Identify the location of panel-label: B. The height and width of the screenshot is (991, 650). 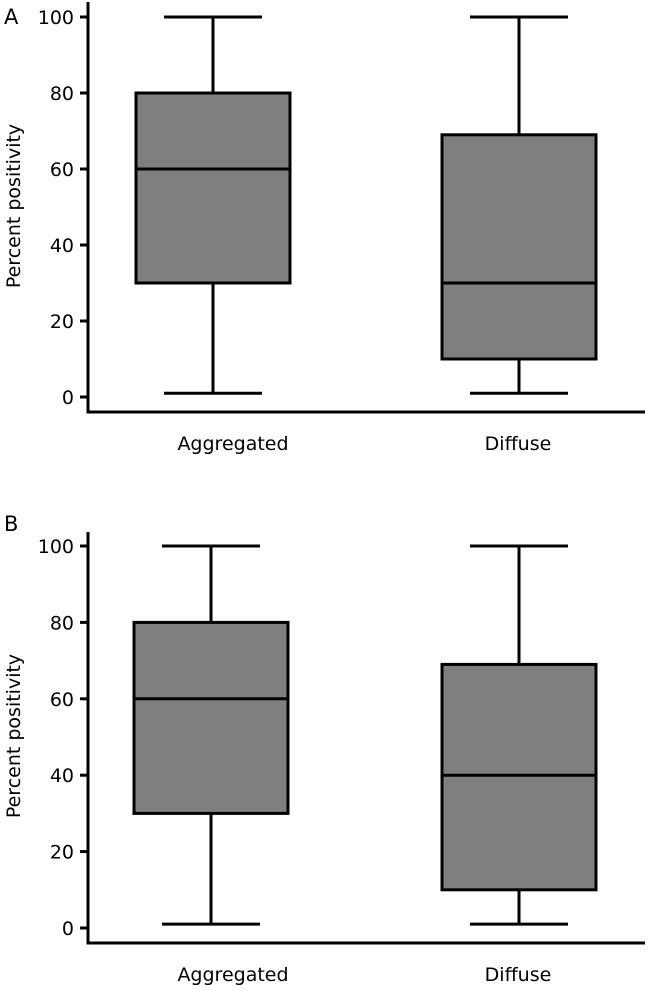
(11, 524).